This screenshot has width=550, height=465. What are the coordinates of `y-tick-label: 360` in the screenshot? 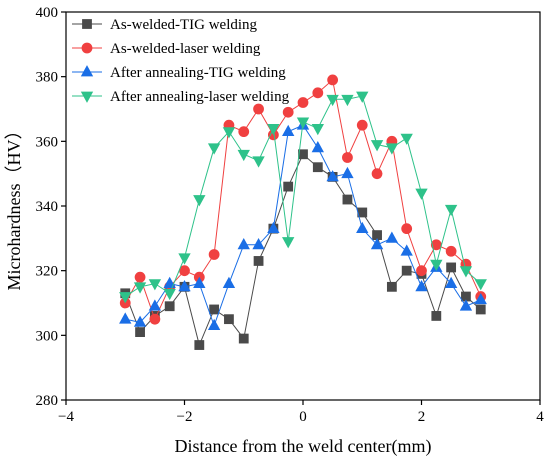 It's located at (47, 142).